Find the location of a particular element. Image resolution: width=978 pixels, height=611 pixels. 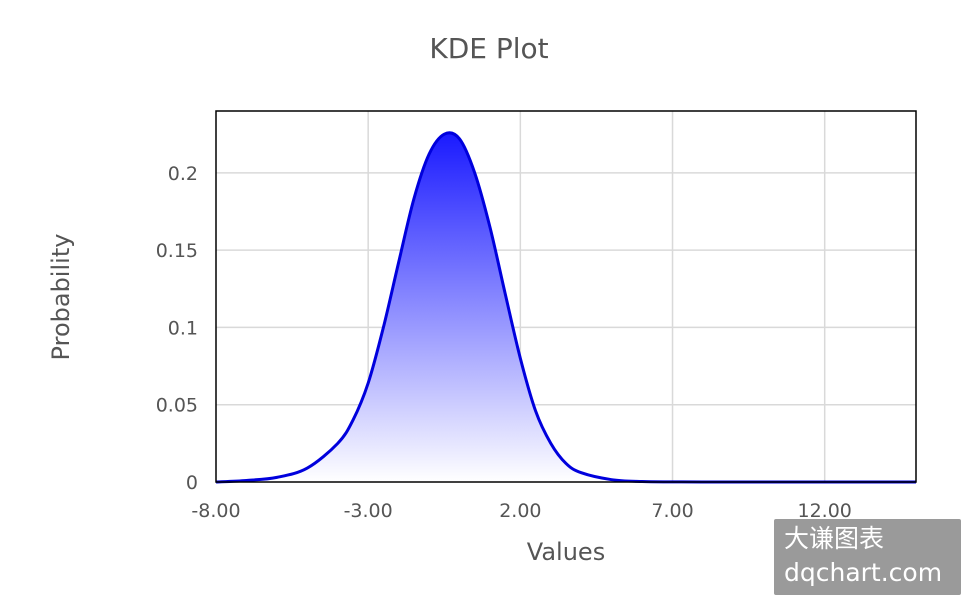

x-axis-label: Values is located at coordinates (566, 552).